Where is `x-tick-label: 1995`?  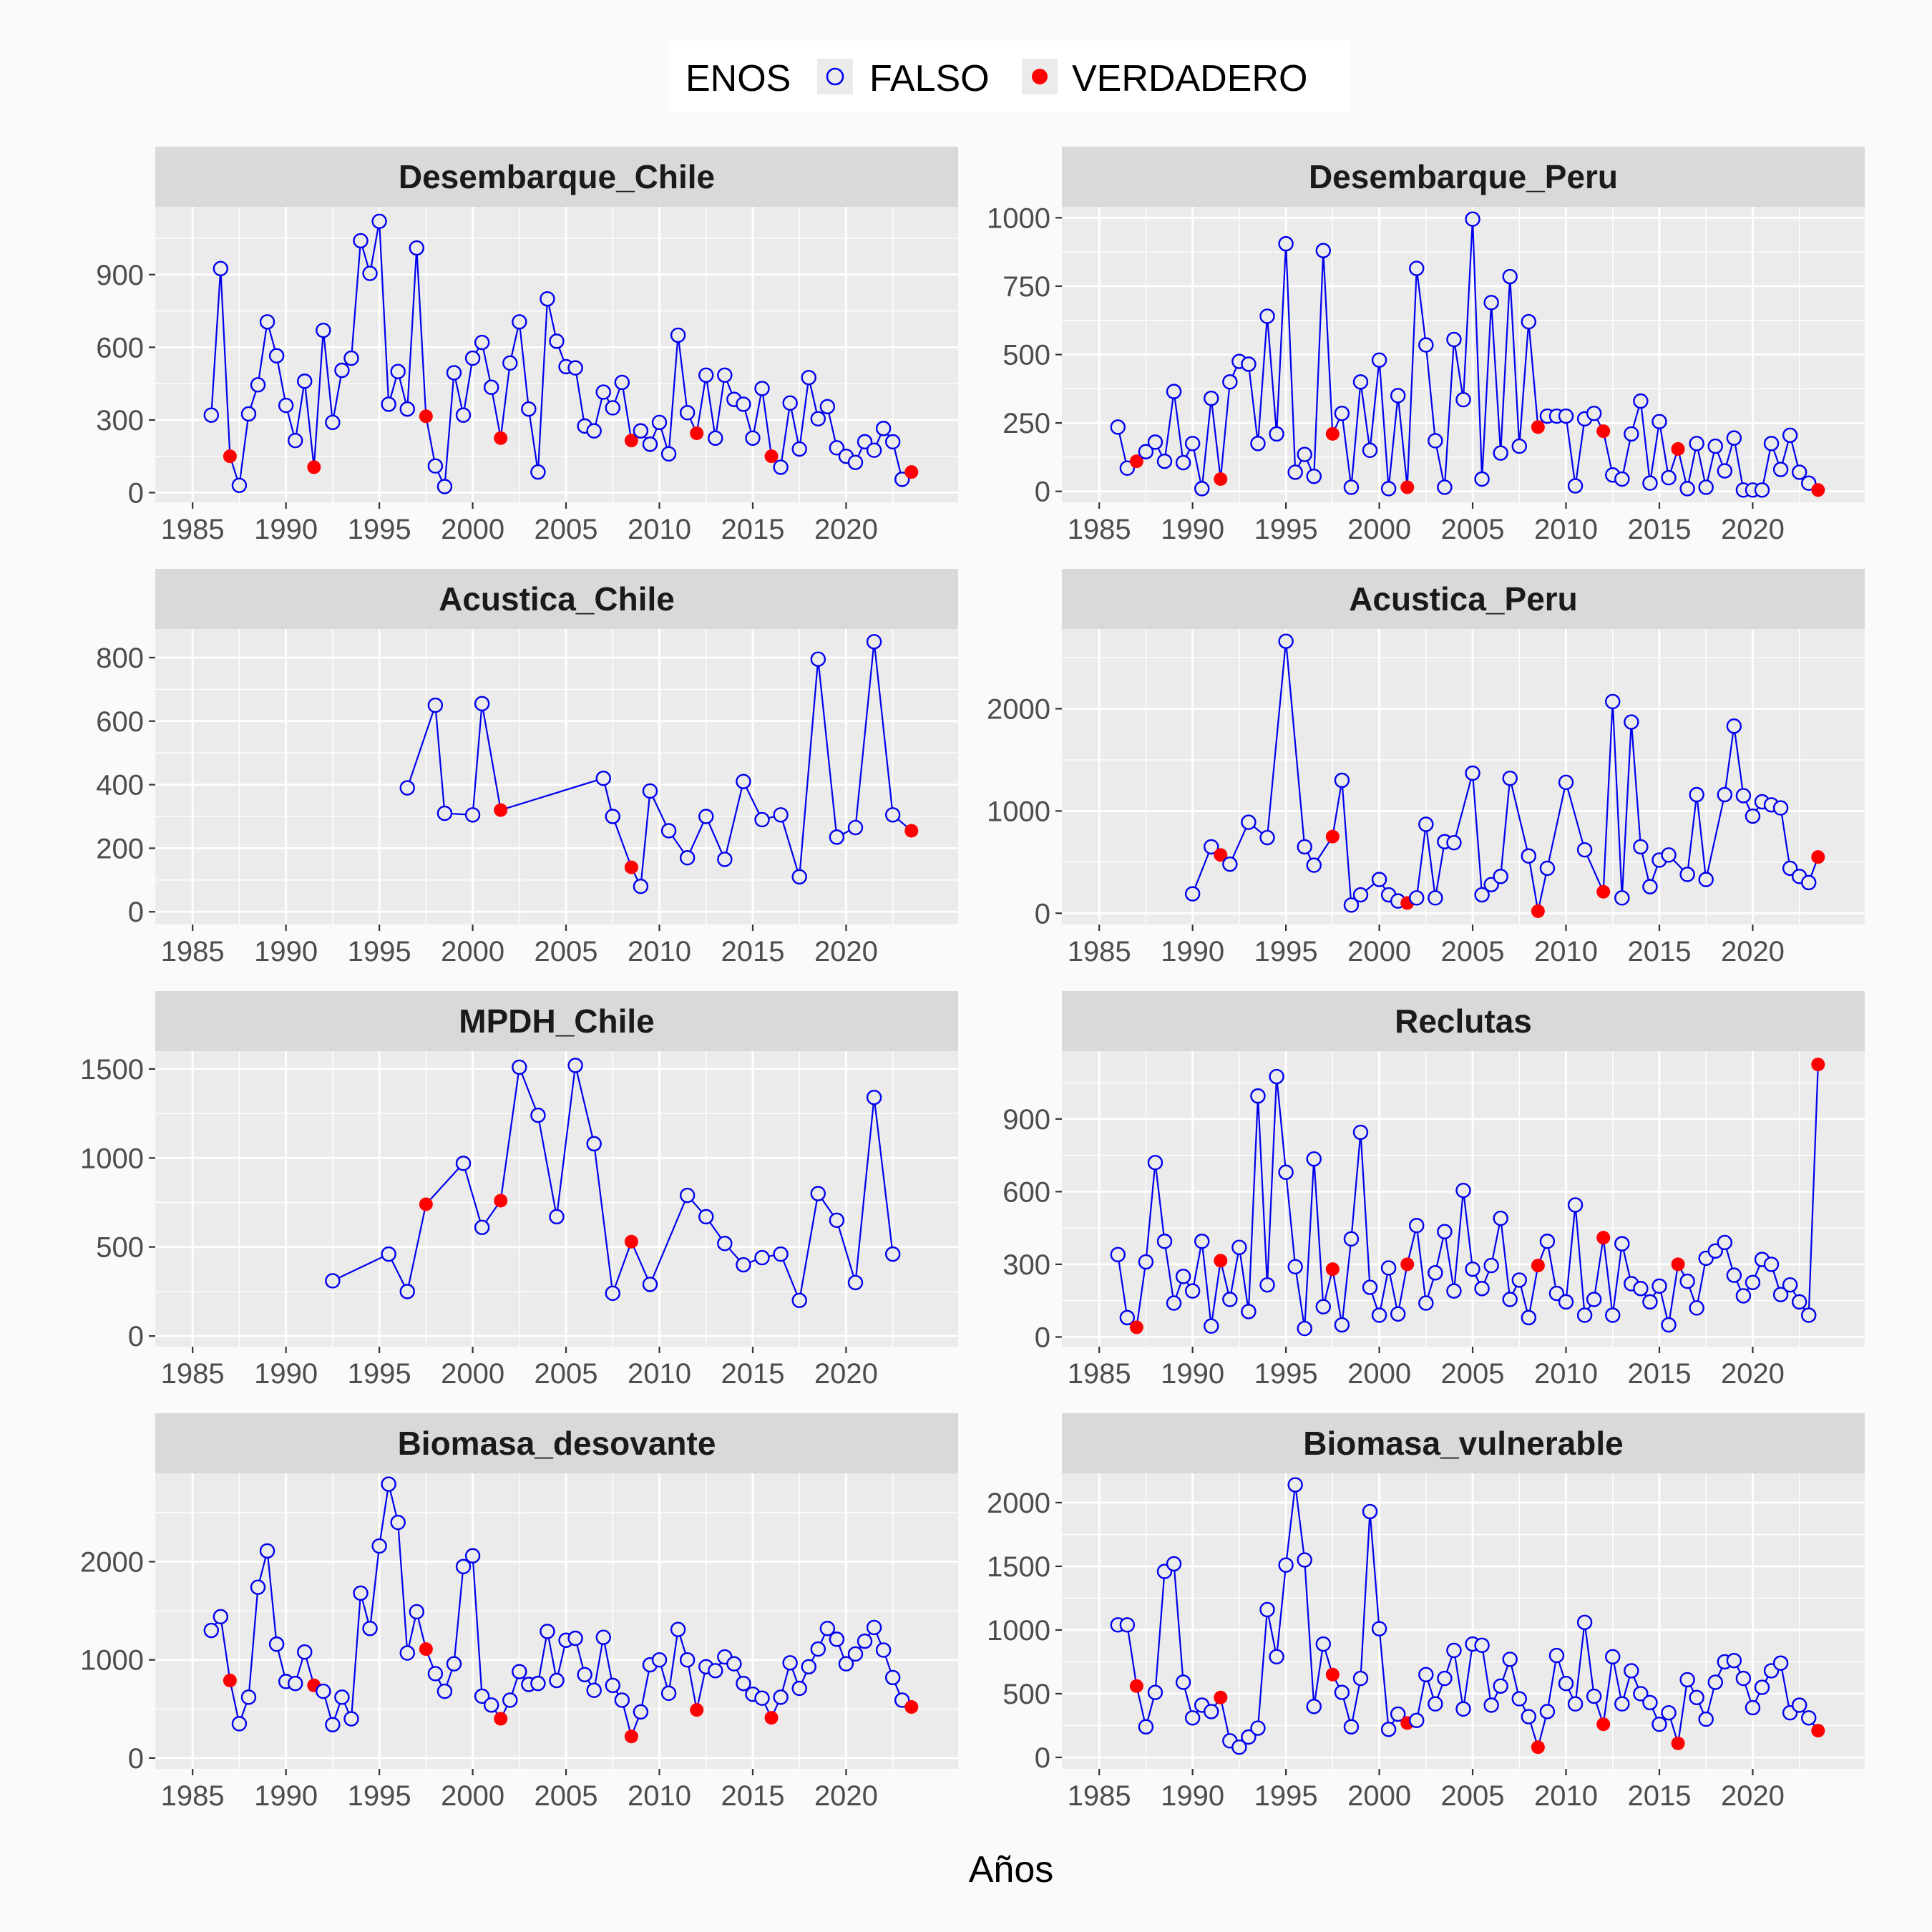 x-tick-label: 1995 is located at coordinates (1286, 529).